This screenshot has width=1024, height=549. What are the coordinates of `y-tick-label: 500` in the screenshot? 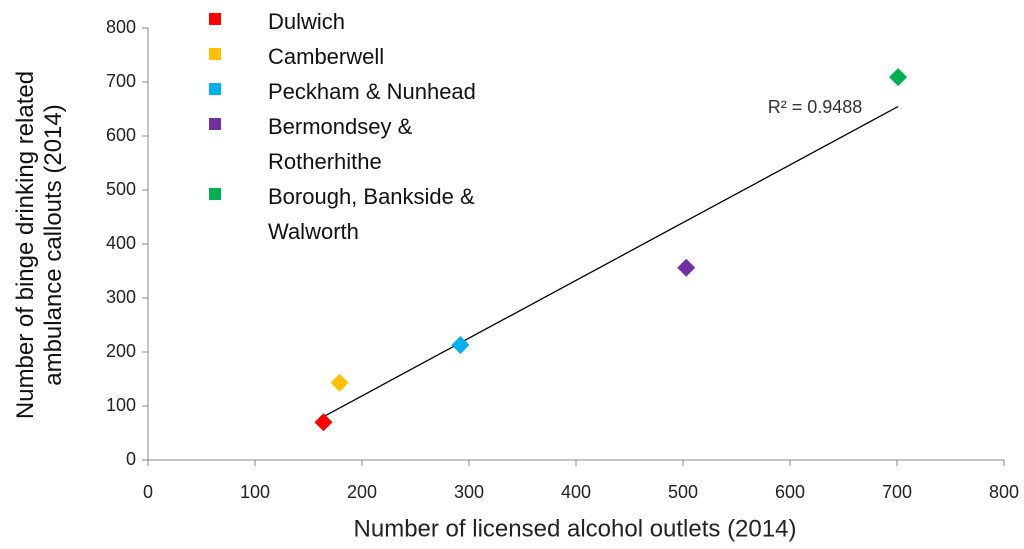 It's located at (121, 189).